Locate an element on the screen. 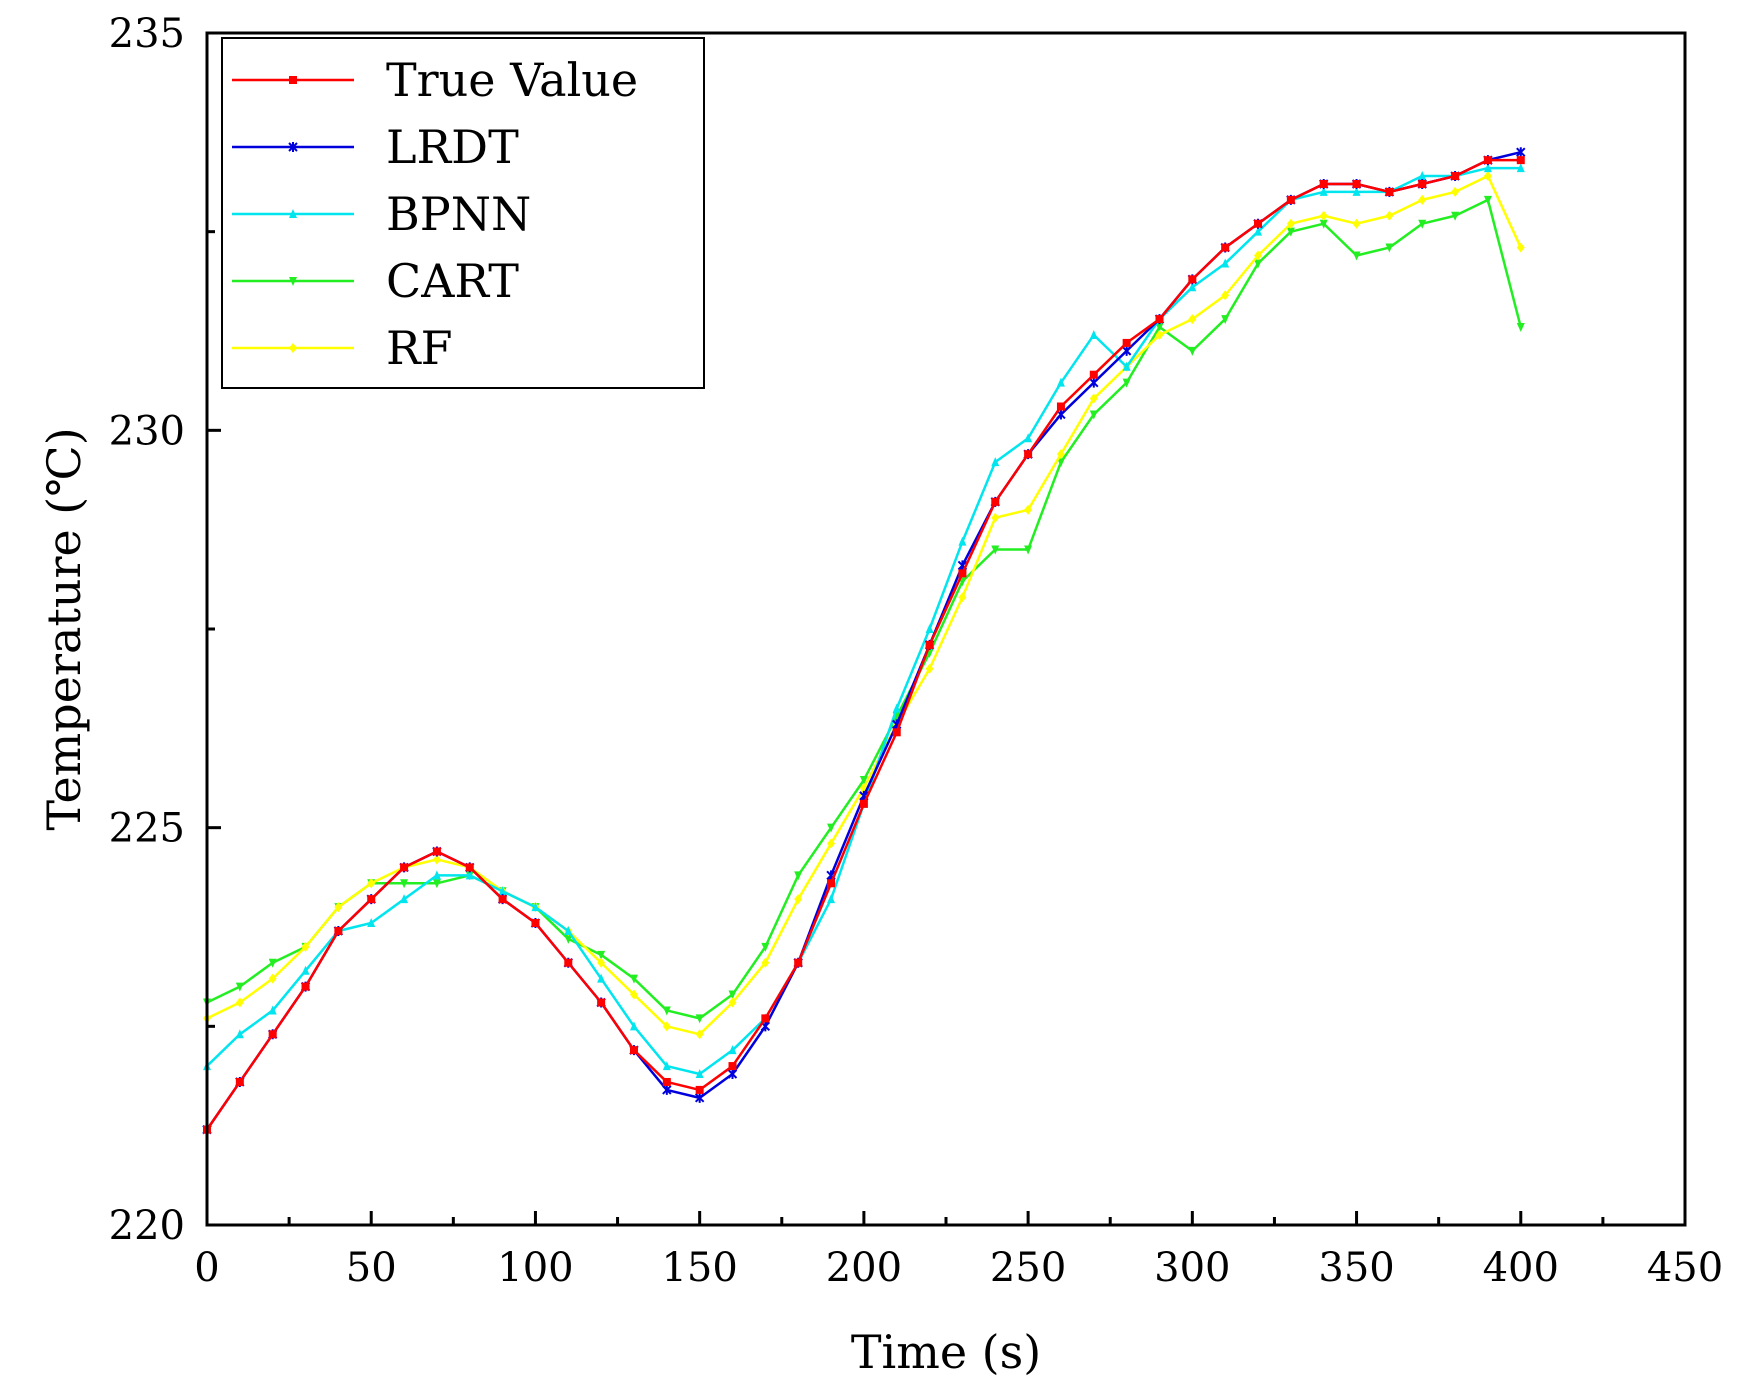 The image size is (1746, 1384). x-tick-label: 350 is located at coordinates (1356, 1268).